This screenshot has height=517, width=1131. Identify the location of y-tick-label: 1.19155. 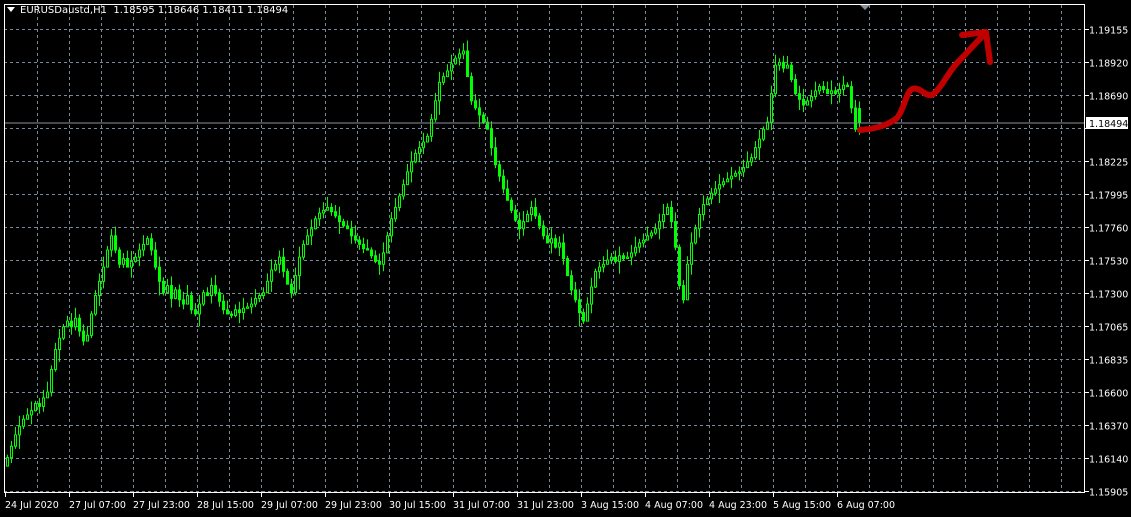
(1108, 31).